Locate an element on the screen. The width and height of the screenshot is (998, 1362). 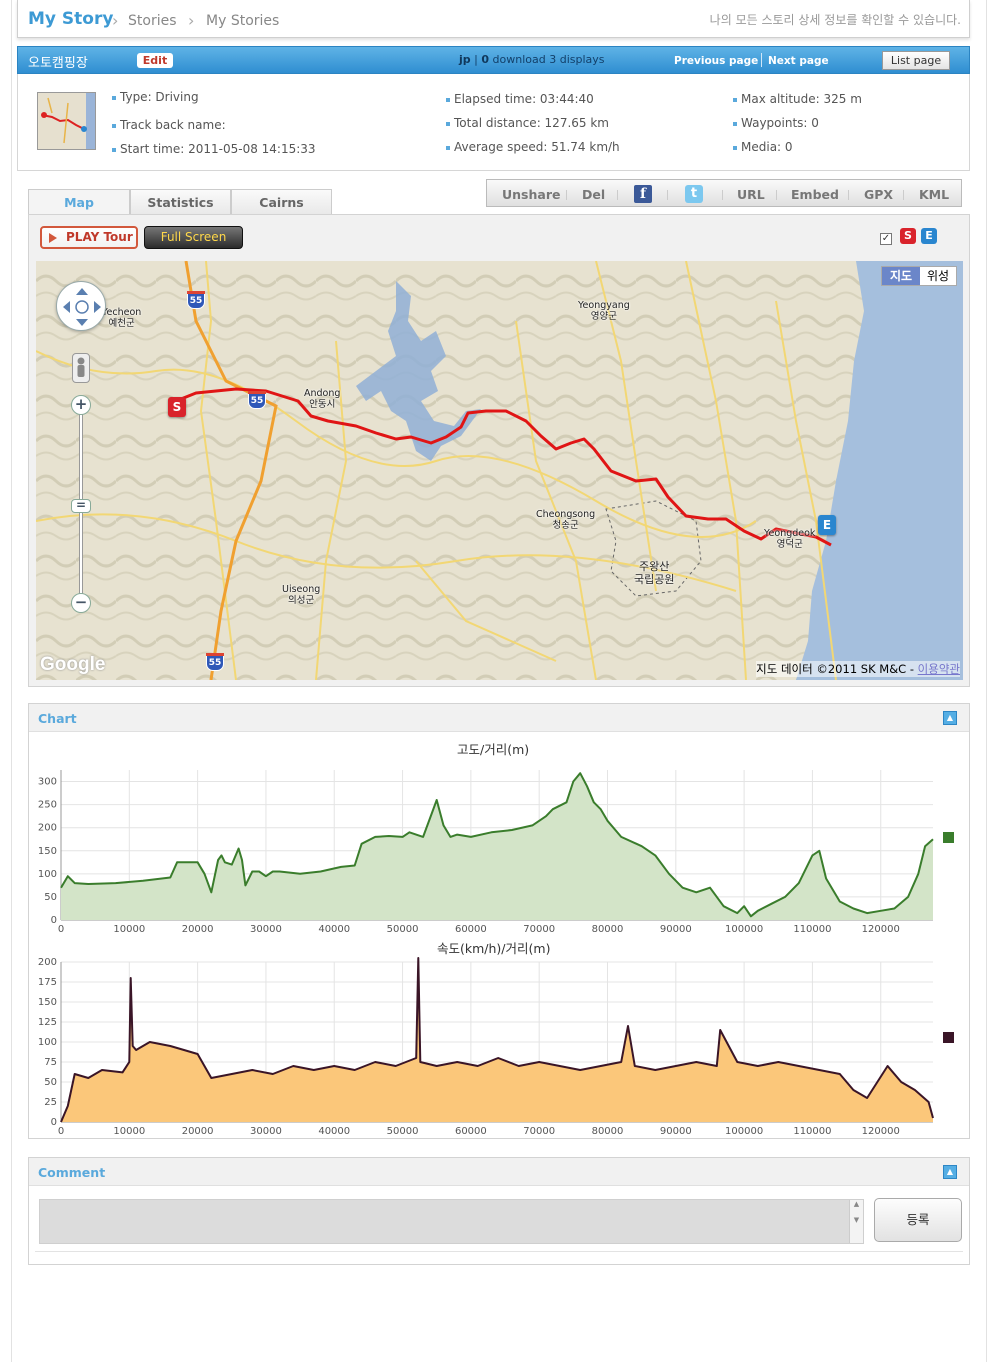
next-page-link: Next page is located at coordinates (798, 61).